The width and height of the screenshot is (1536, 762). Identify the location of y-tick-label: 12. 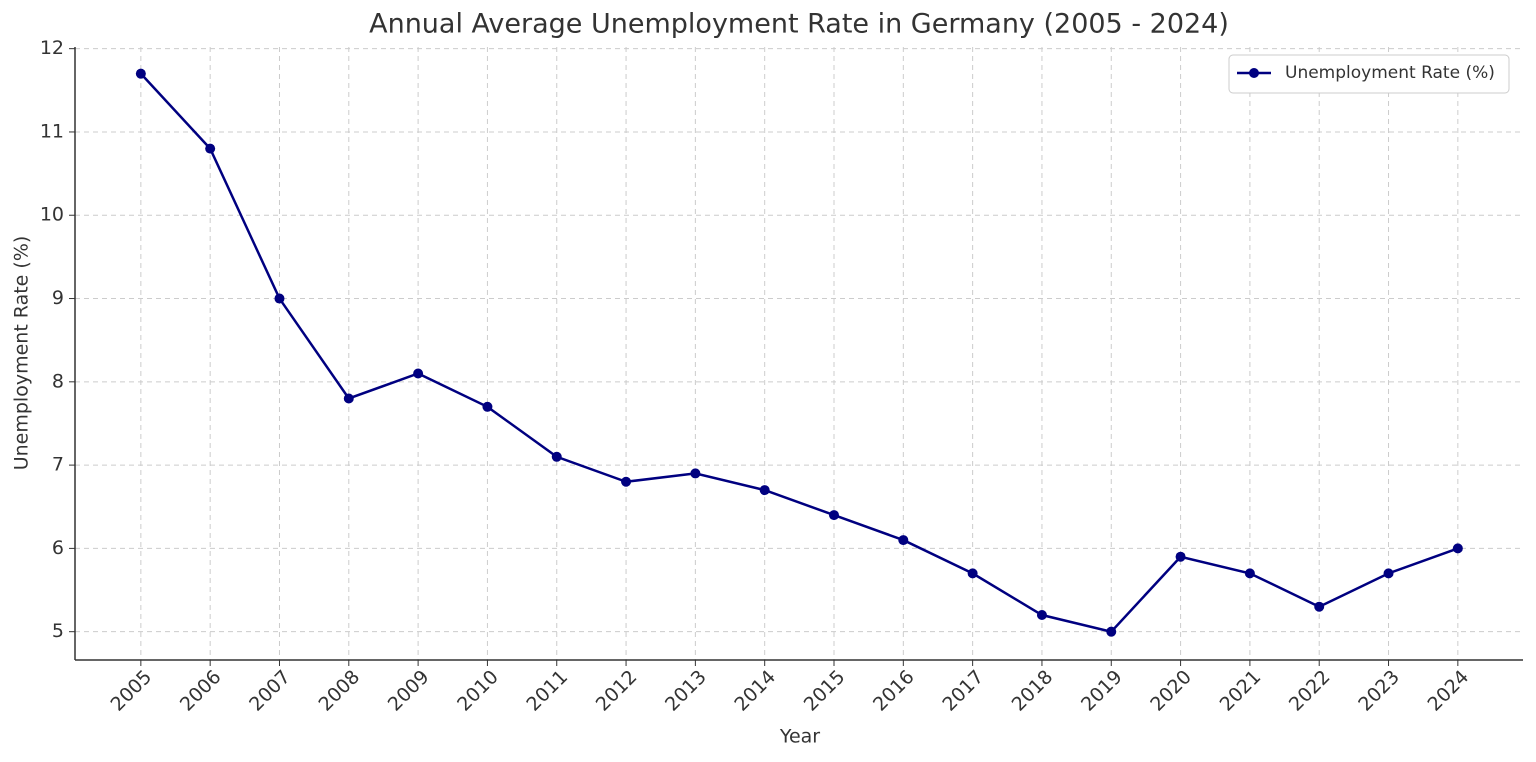
(52, 48).